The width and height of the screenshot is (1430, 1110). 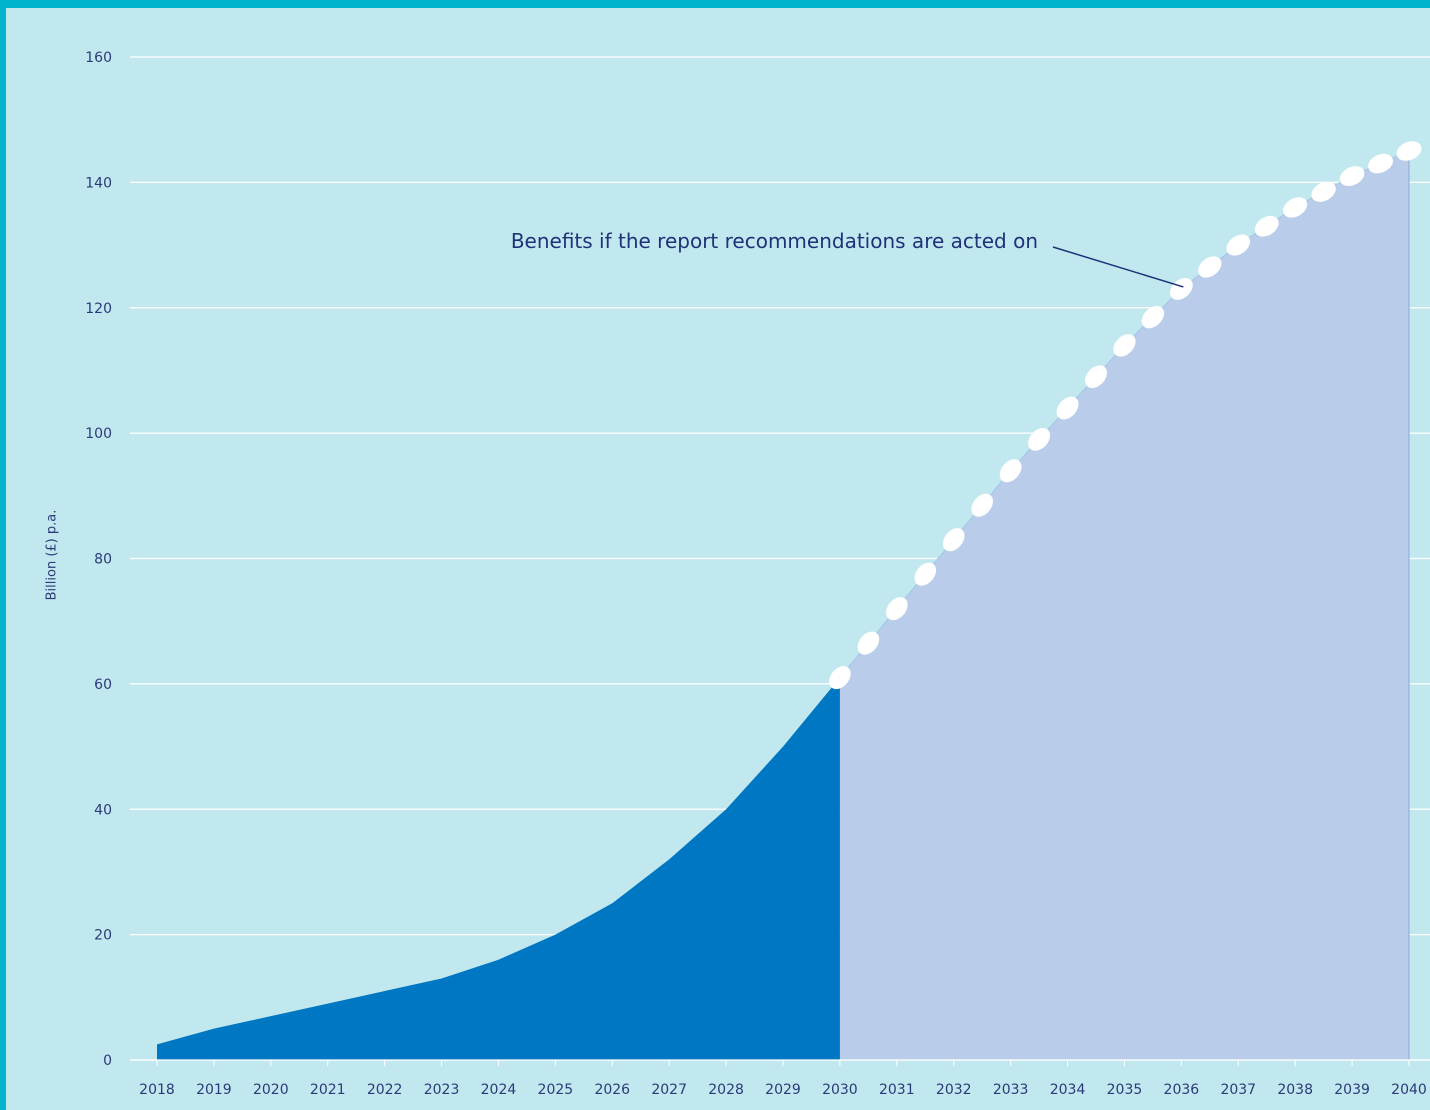 I want to click on y-tick-label: 60, so click(x=103, y=685).